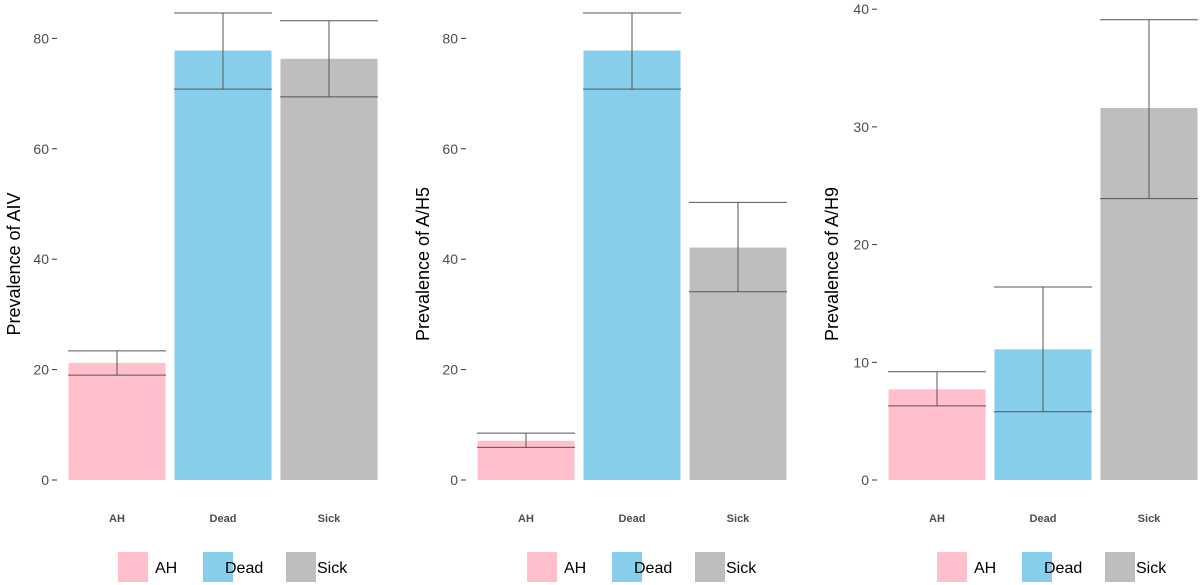  What do you see at coordinates (861, 127) in the screenshot?
I see `y-tick-label: 30` at bounding box center [861, 127].